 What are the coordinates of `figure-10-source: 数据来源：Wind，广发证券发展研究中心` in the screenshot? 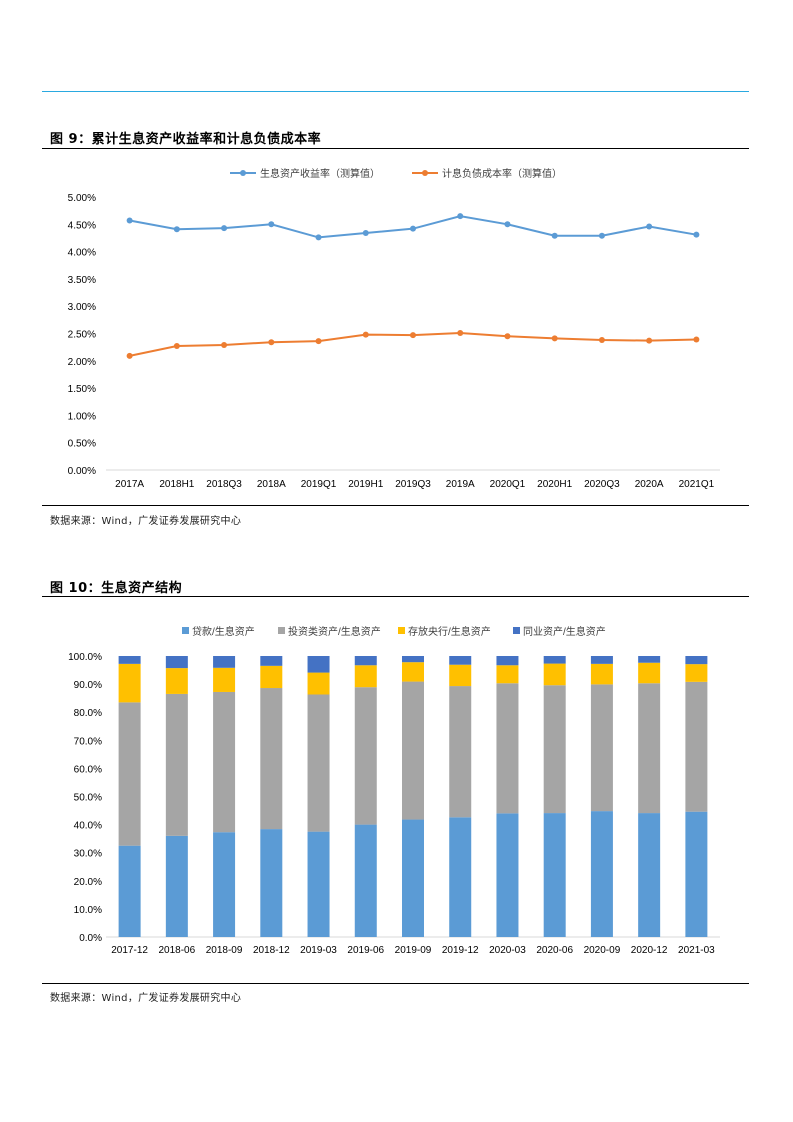 It's located at (146, 998).